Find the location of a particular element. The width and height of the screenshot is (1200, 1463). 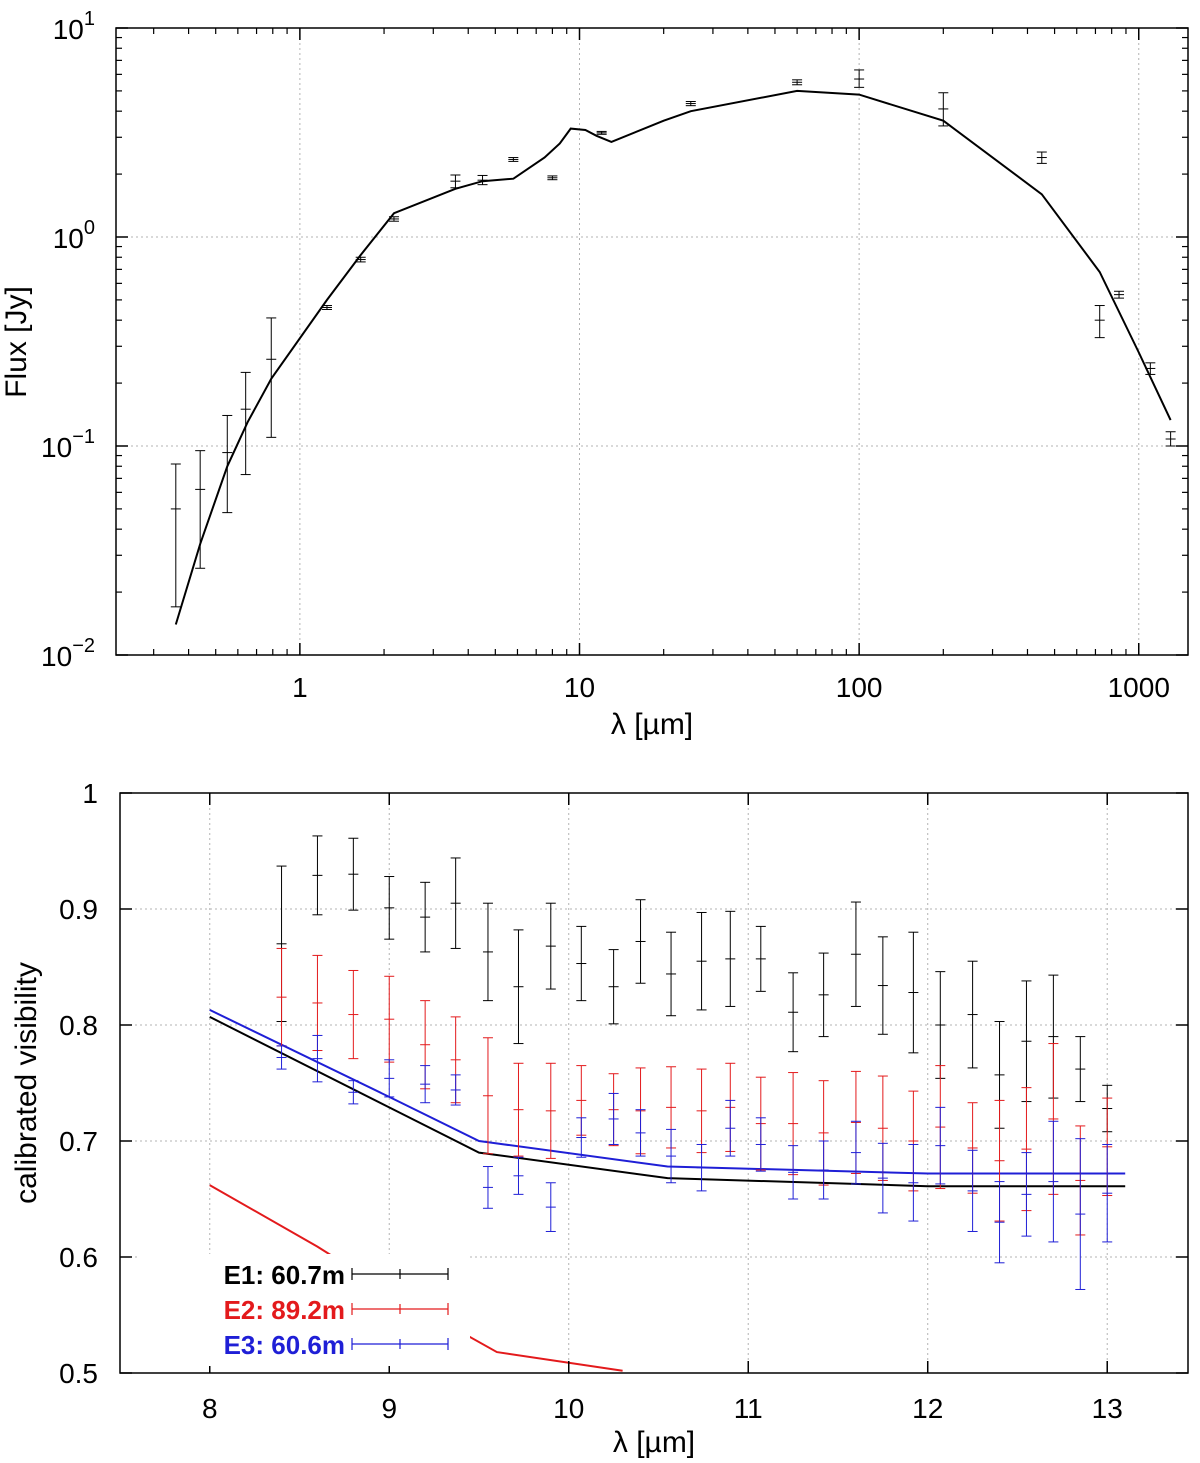

legend-label: E2: 89.2m is located at coordinates (284, 1310).